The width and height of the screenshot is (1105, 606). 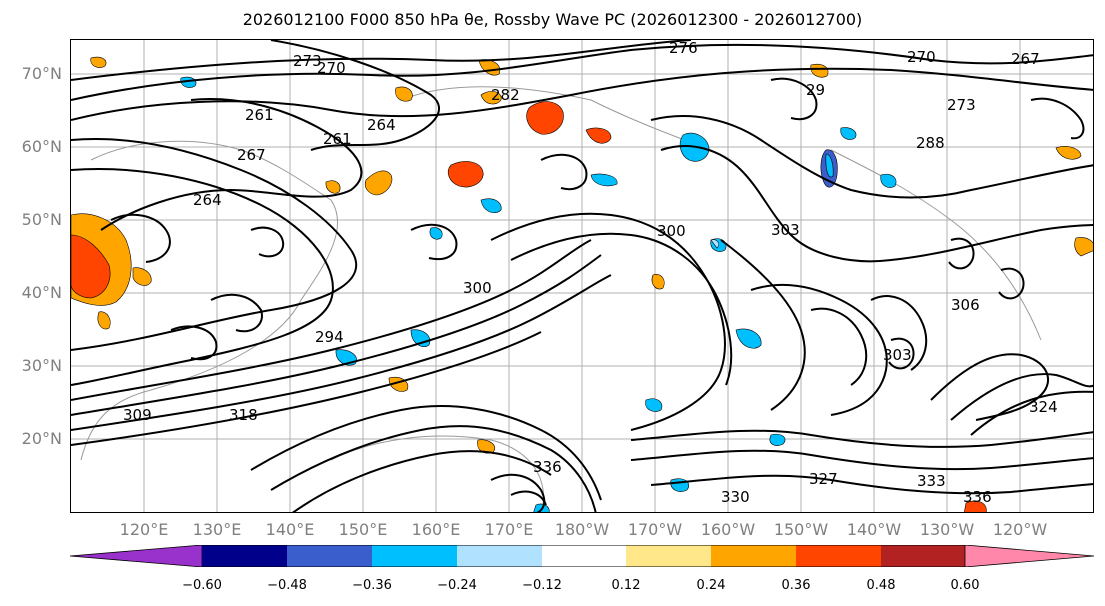 I want to click on colorbar-tick: 0.48, so click(x=881, y=585).